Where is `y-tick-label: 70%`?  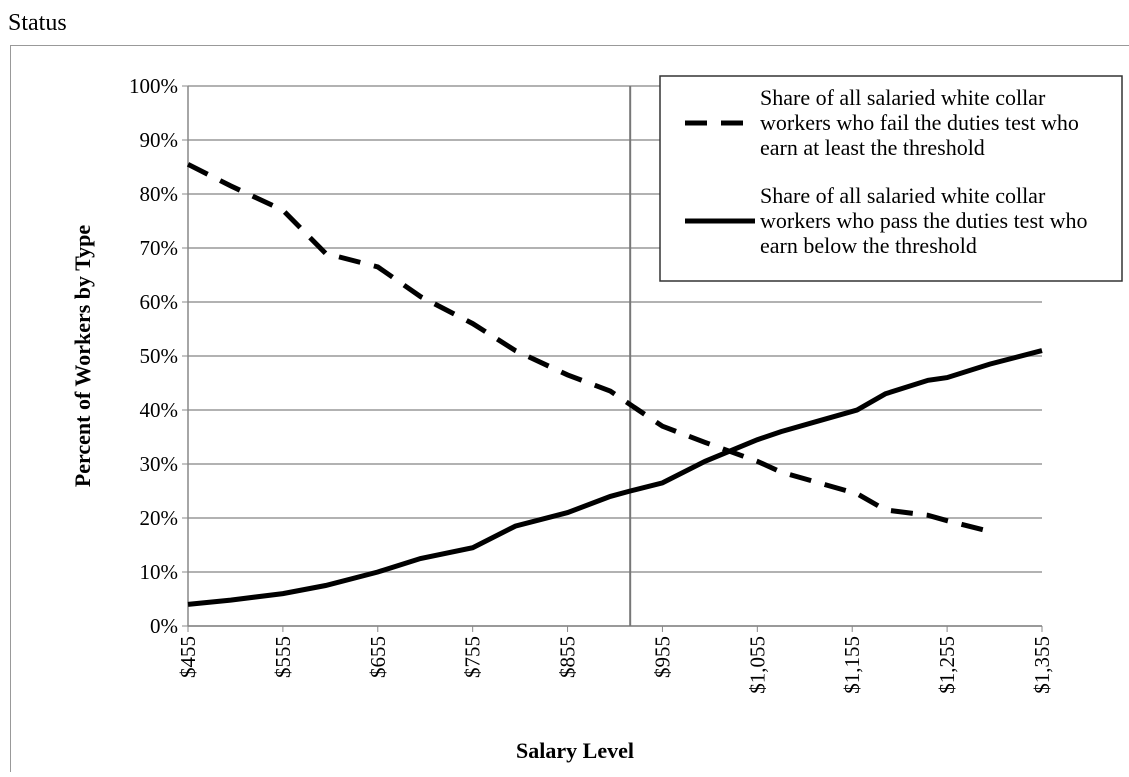 y-tick-label: 70% is located at coordinates (159, 248).